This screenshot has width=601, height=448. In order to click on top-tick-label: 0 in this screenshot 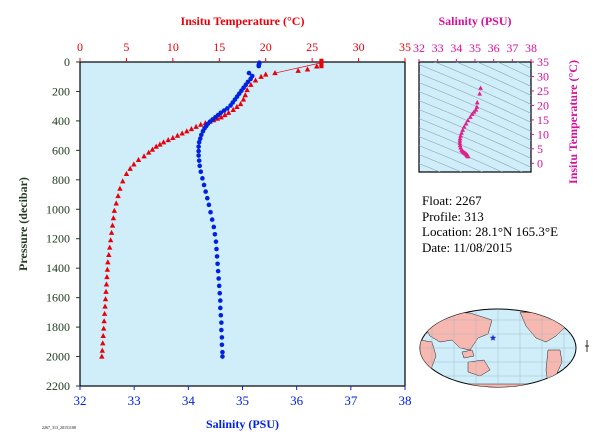, I will do `click(80, 47)`.